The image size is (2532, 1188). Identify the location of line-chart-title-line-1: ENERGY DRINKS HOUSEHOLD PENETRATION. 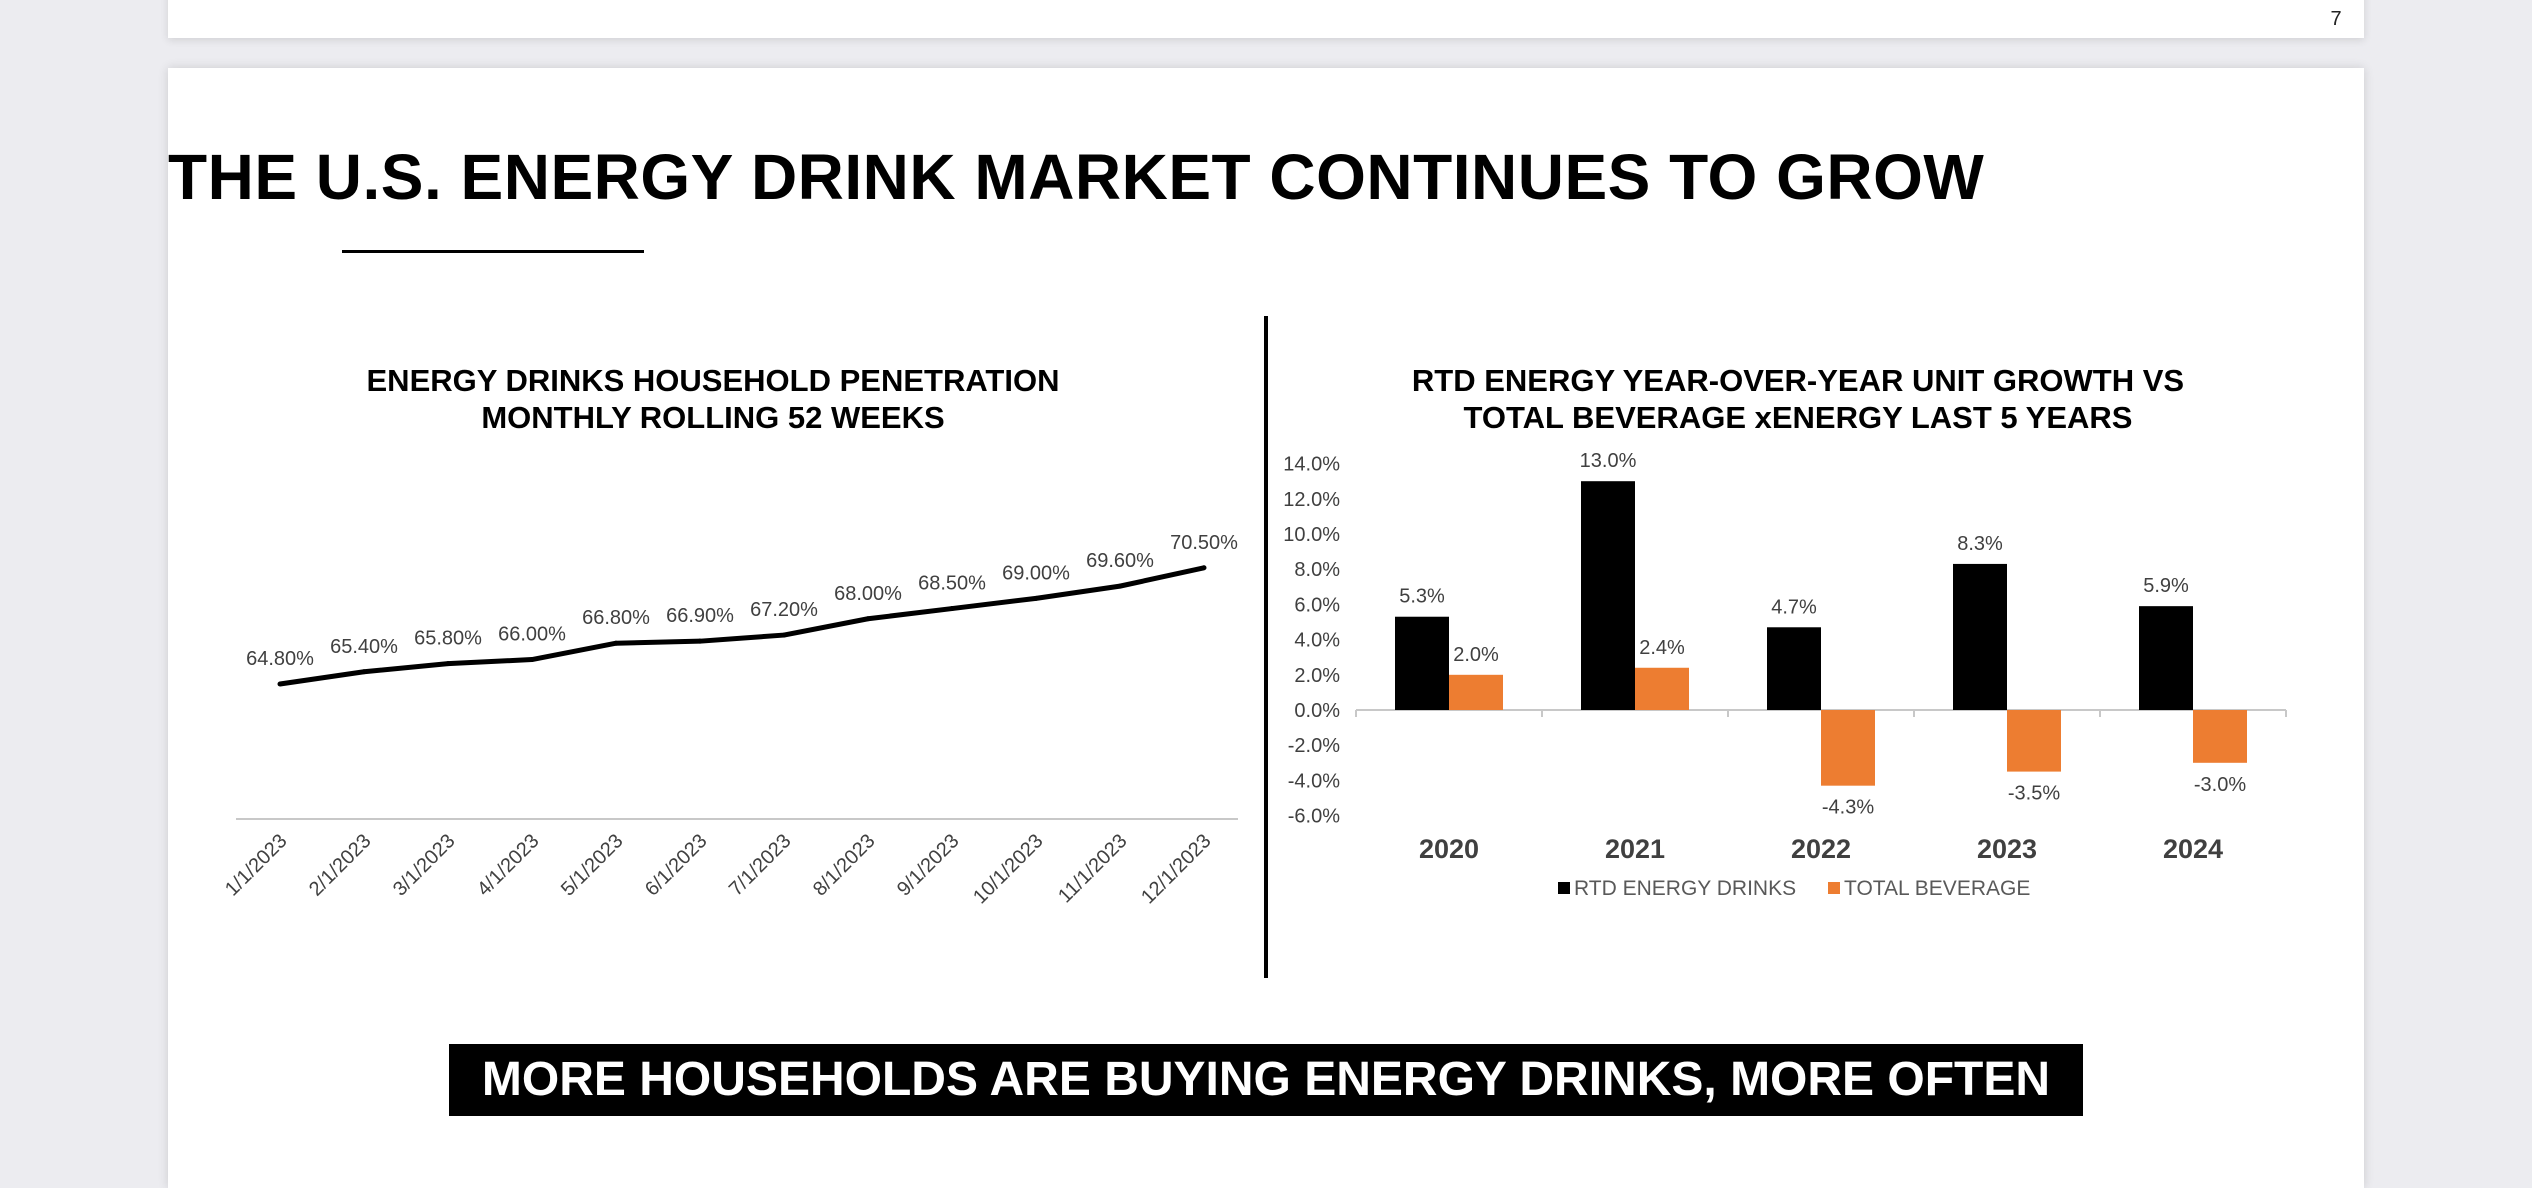
(713, 380).